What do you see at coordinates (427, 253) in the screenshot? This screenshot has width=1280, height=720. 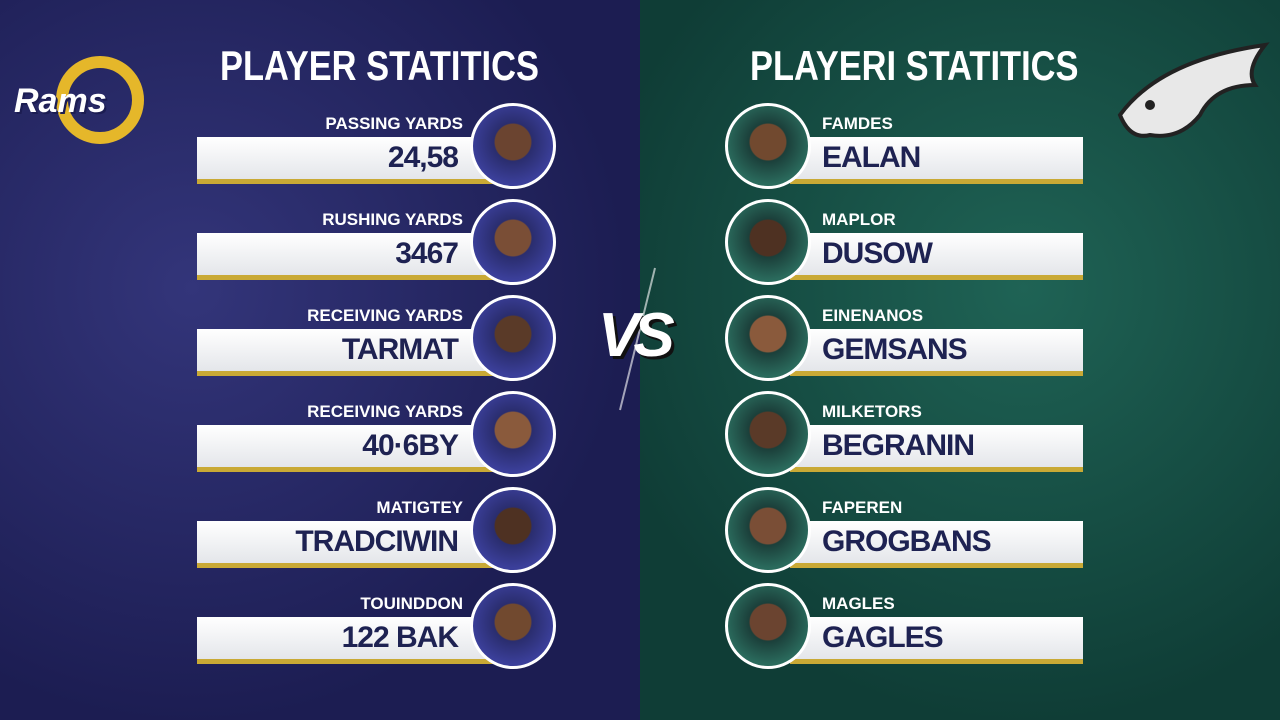 I see `stat-value: 3467` at bounding box center [427, 253].